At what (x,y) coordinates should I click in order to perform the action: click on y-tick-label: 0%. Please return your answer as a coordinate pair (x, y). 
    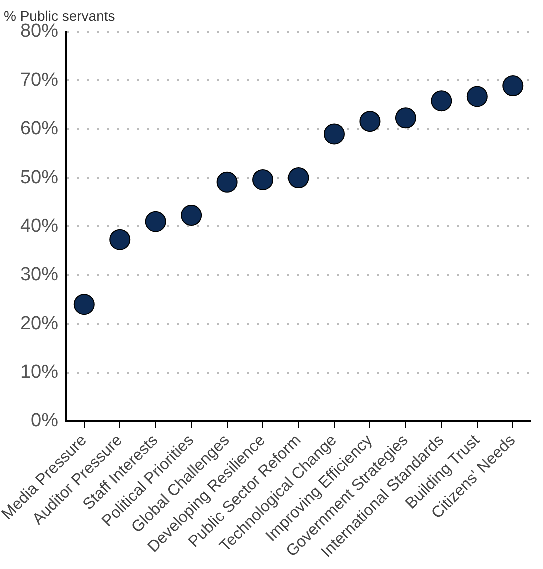
    Looking at the image, I should click on (45, 421).